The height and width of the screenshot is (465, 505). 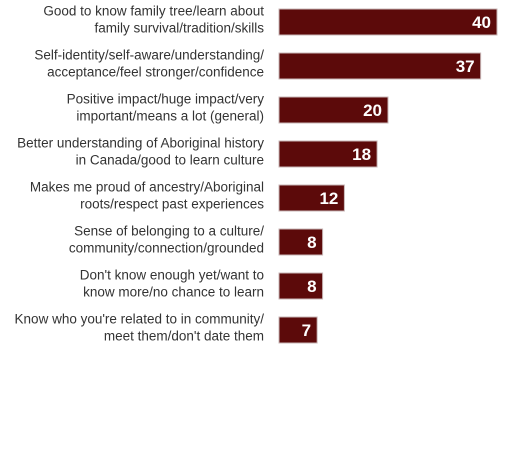 What do you see at coordinates (149, 55) in the screenshot?
I see `category-label-line: Self-identity/self-aware/understanding/` at bounding box center [149, 55].